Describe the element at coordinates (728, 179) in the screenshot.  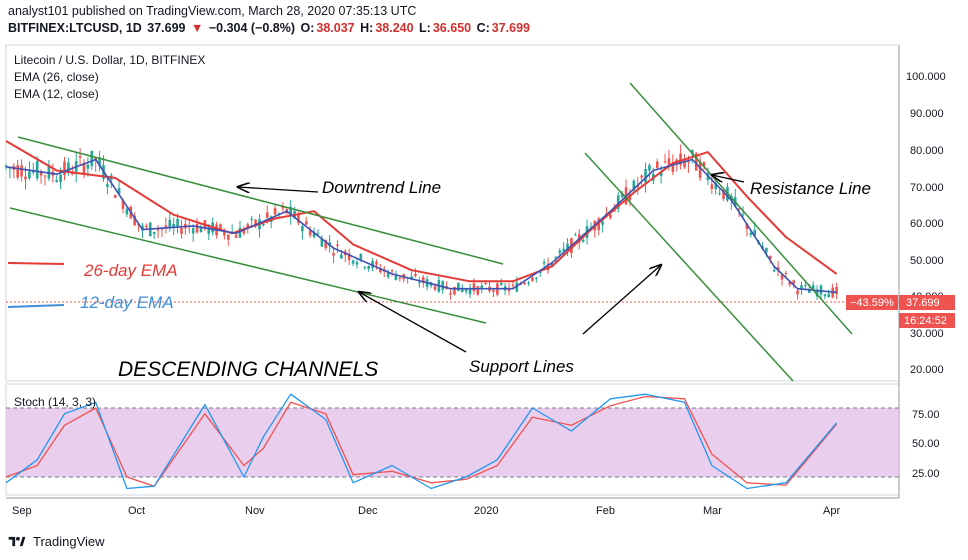
I see `resistance-arrow-icon` at that location.